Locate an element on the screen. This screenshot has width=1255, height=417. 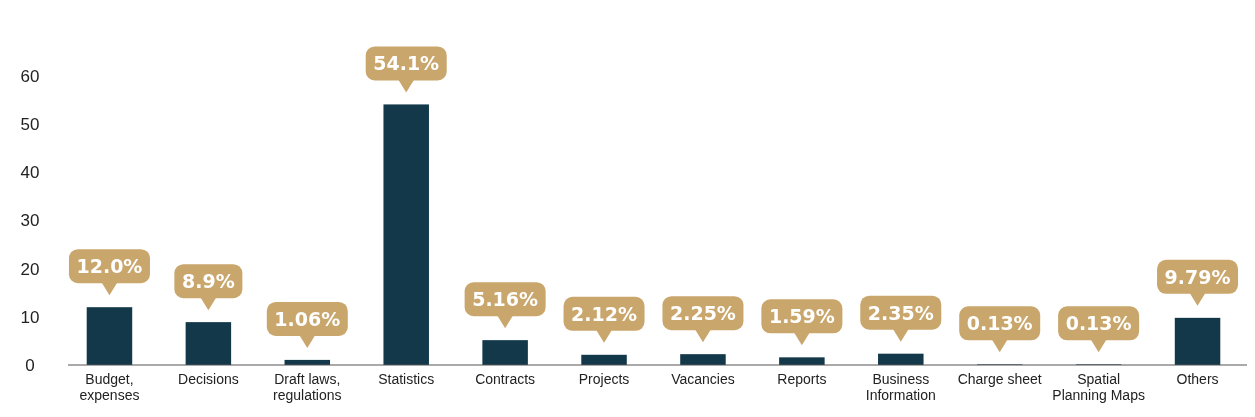
x-tick-label: Projects is located at coordinates (604, 379).